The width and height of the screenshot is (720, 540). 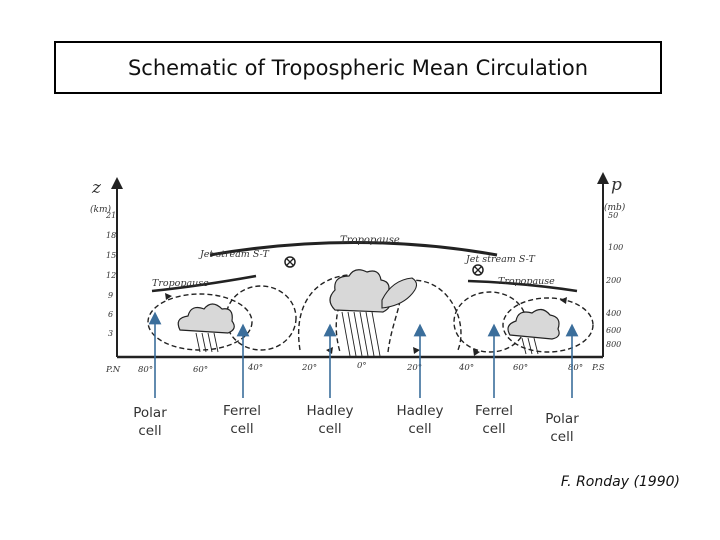 I want to click on cell-label-ferrel-north: Ferrel cell, so click(x=242, y=420).